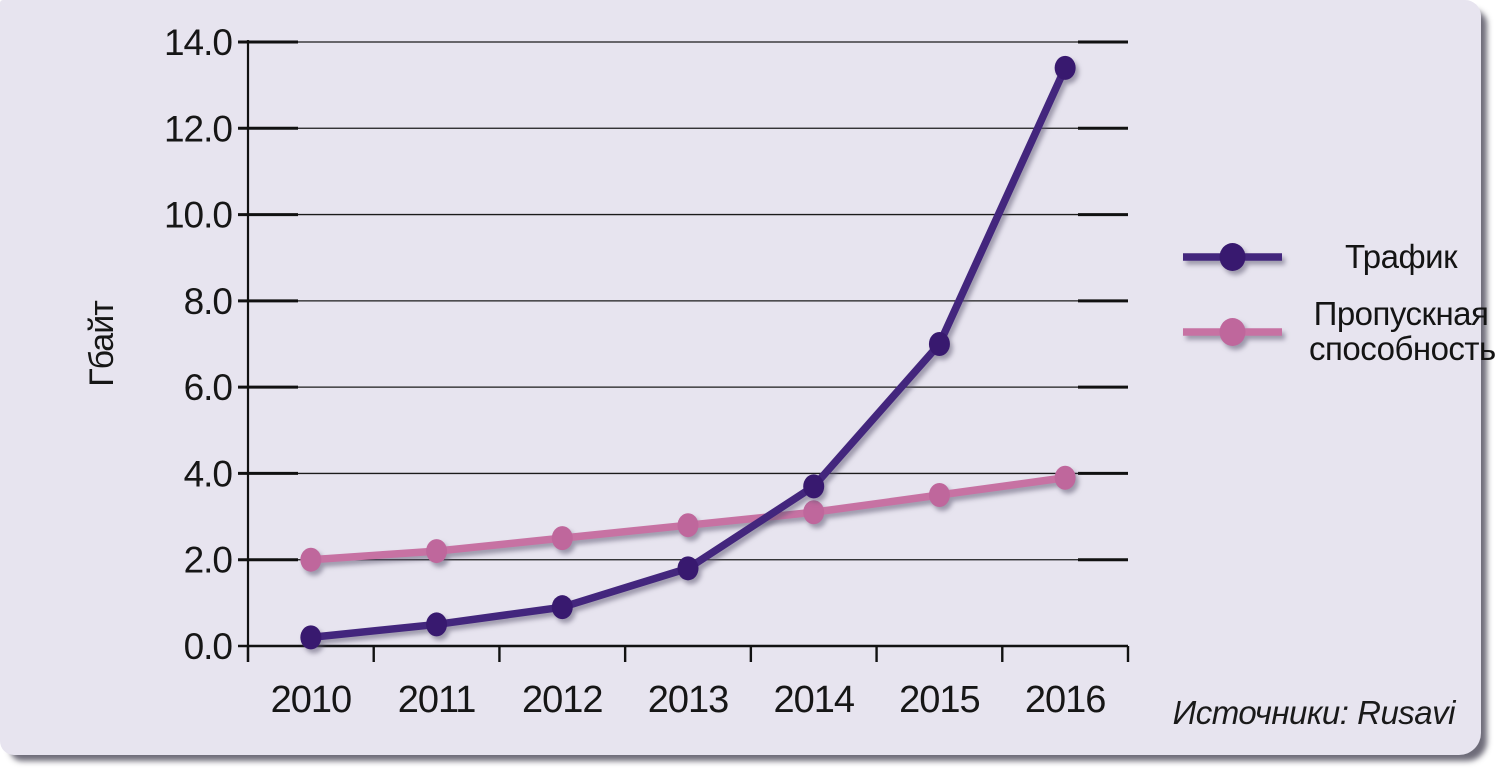 This screenshot has height=770, width=1495. What do you see at coordinates (1065, 700) in the screenshot?
I see `x-tick-label: 2016` at bounding box center [1065, 700].